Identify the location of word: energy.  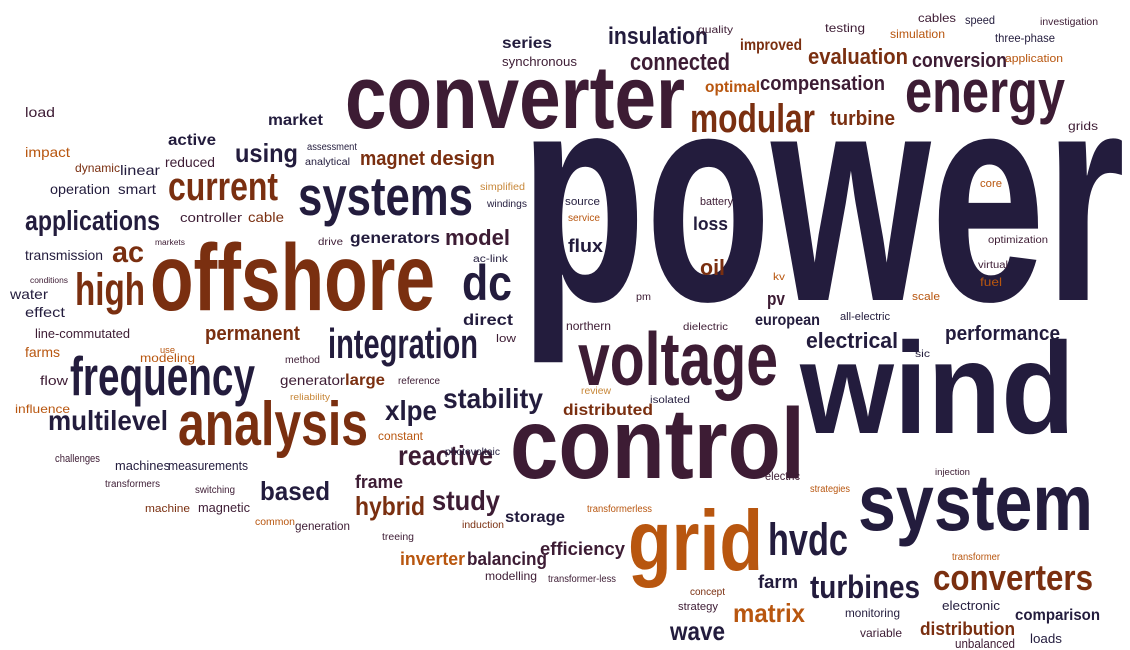
(985, 91).